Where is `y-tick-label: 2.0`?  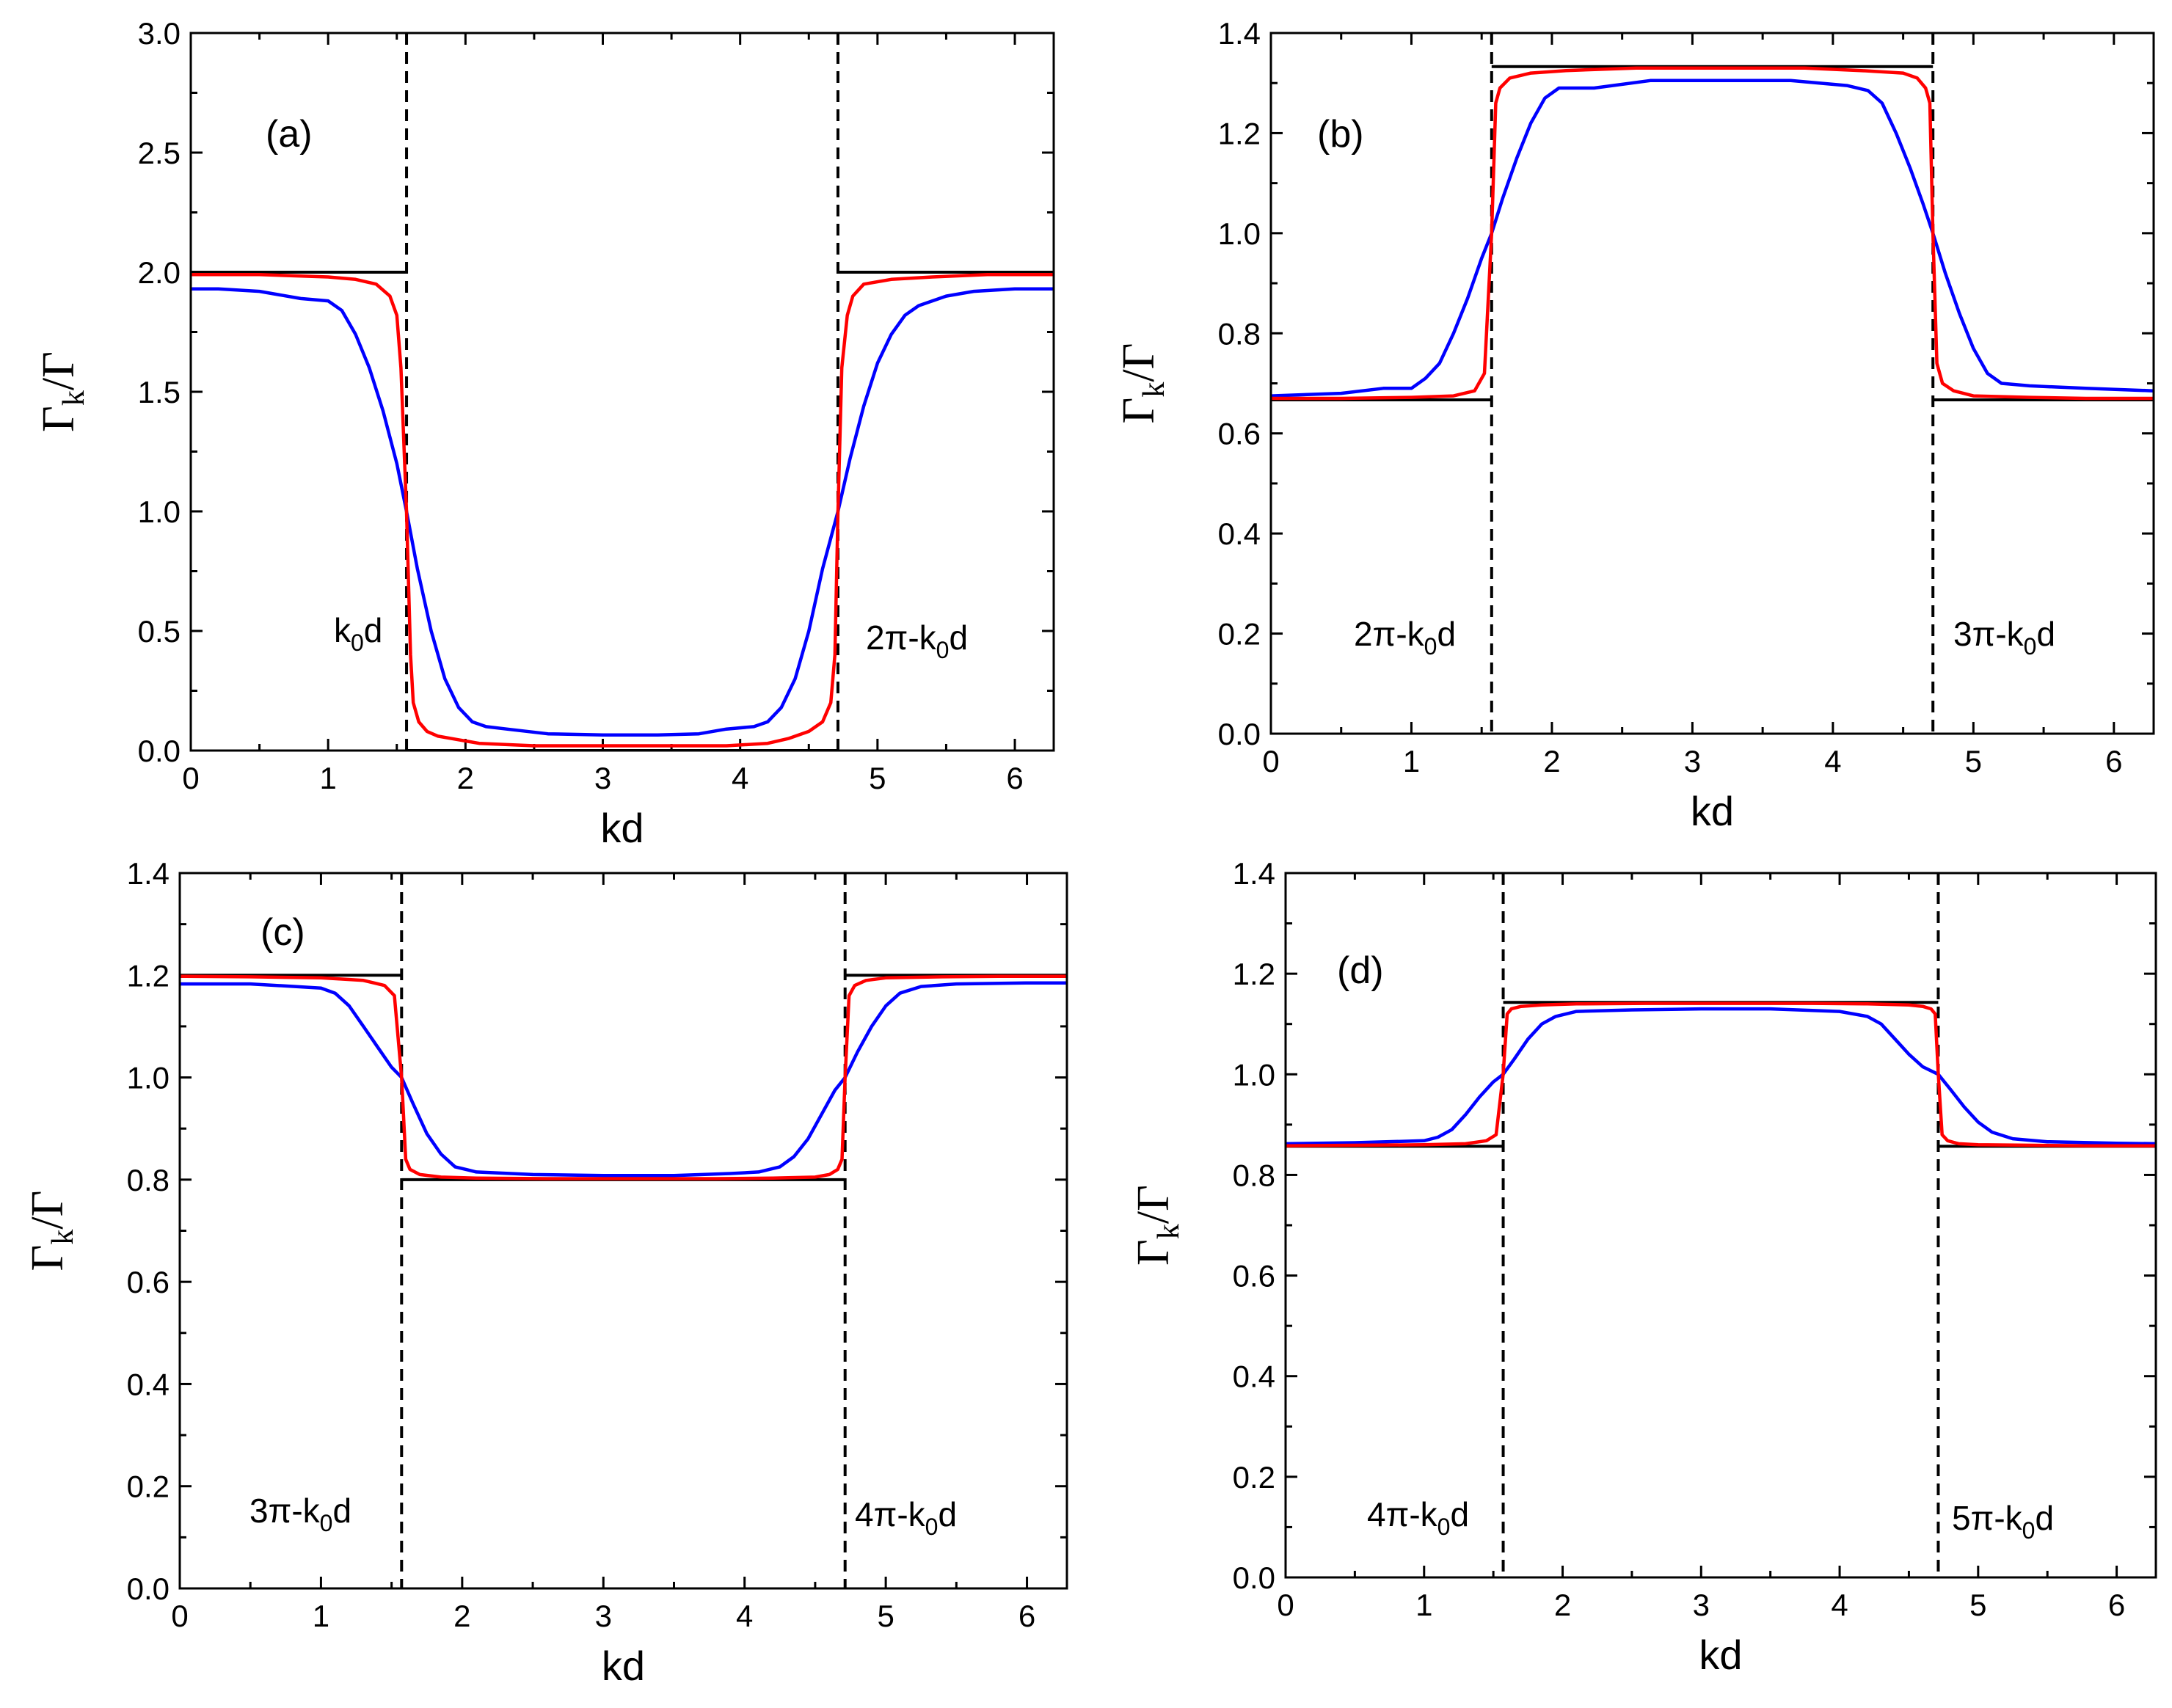 y-tick-label: 2.0 is located at coordinates (159, 272).